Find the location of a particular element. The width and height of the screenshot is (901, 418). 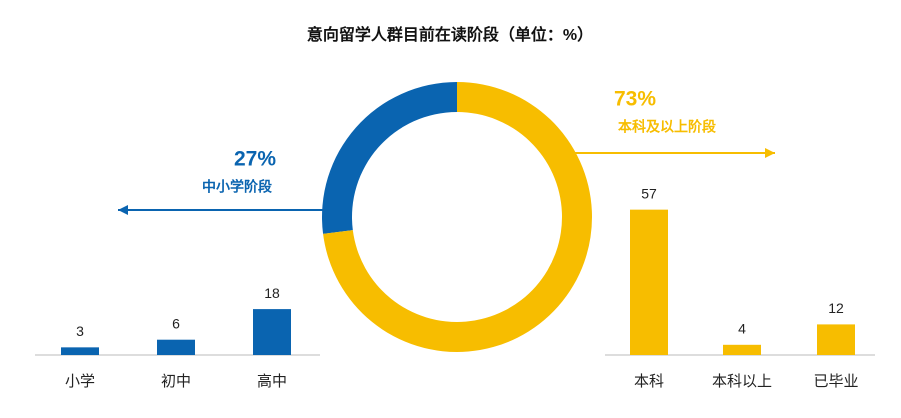

value-label: 73% is located at coordinates (635, 99).